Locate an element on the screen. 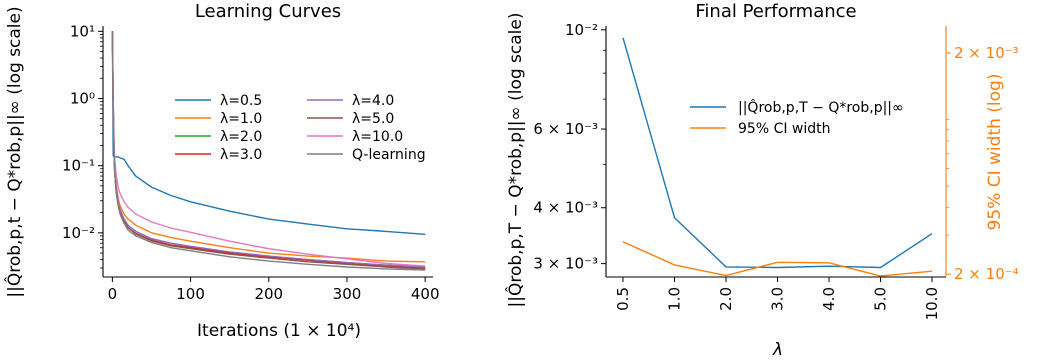  final-performance-x-tick-label: 3.0 is located at coordinates (778, 299).